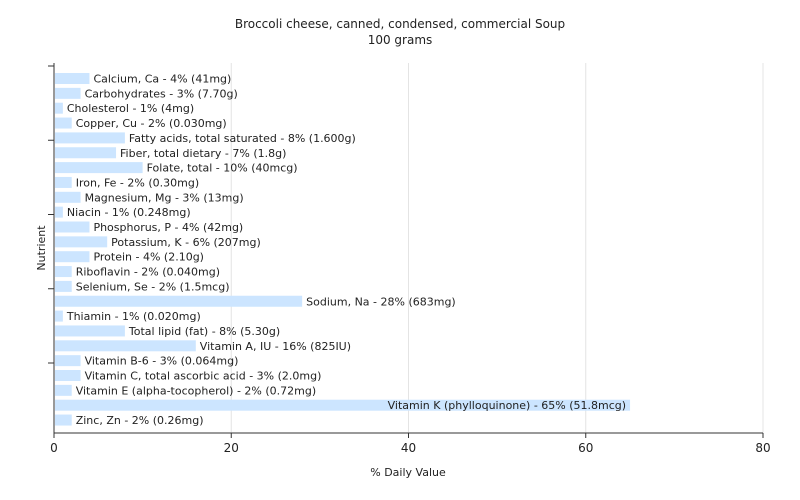 This screenshot has height=500, width=800. I want to click on x-axis-title: % Daily Value, so click(408, 472).